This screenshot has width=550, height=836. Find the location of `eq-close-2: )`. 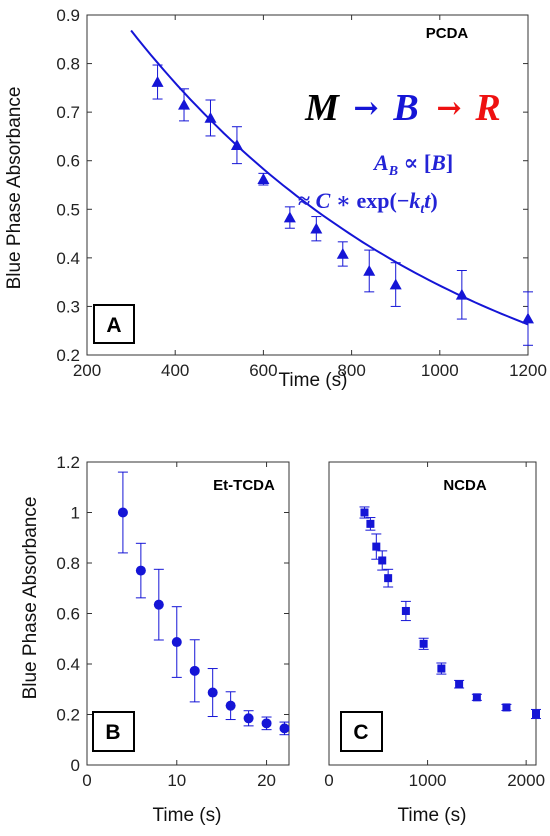

eq-close-2: ) is located at coordinates (433, 200).